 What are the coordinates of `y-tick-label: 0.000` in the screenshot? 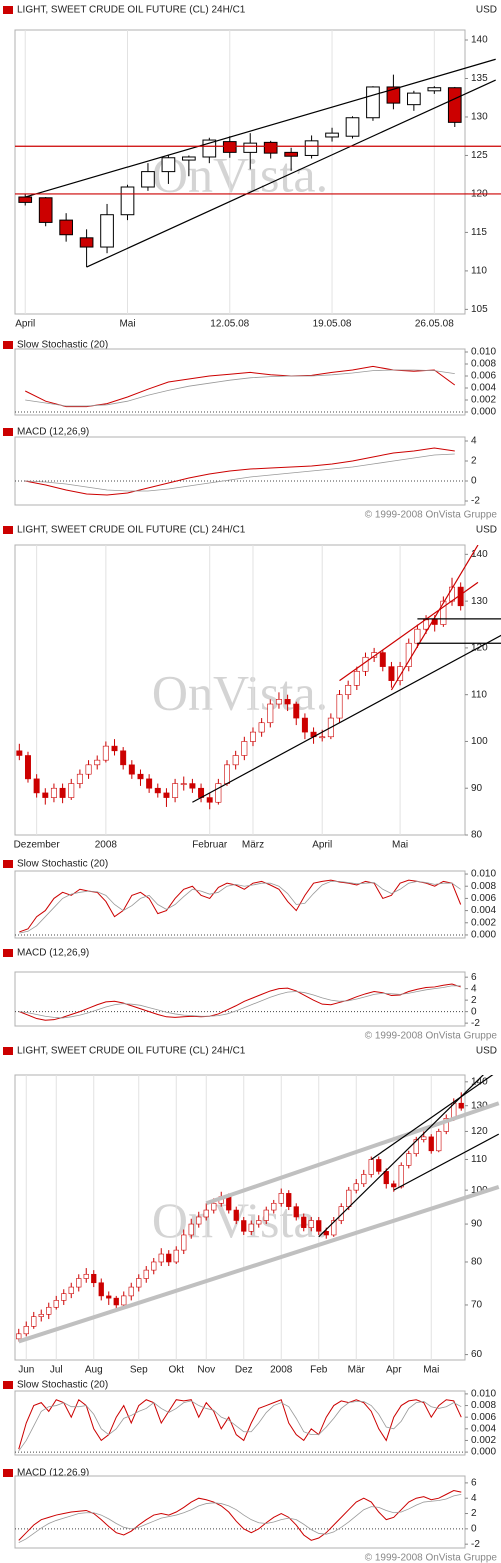 It's located at (483, 935).